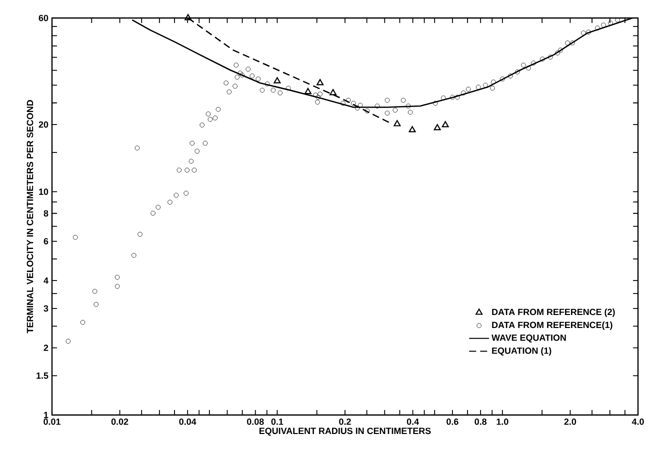 The height and width of the screenshot is (449, 649). What do you see at coordinates (345, 432) in the screenshot?
I see `x-axis-title: EQUIVALENT RADIUS IN CENTIMETERS` at bounding box center [345, 432].